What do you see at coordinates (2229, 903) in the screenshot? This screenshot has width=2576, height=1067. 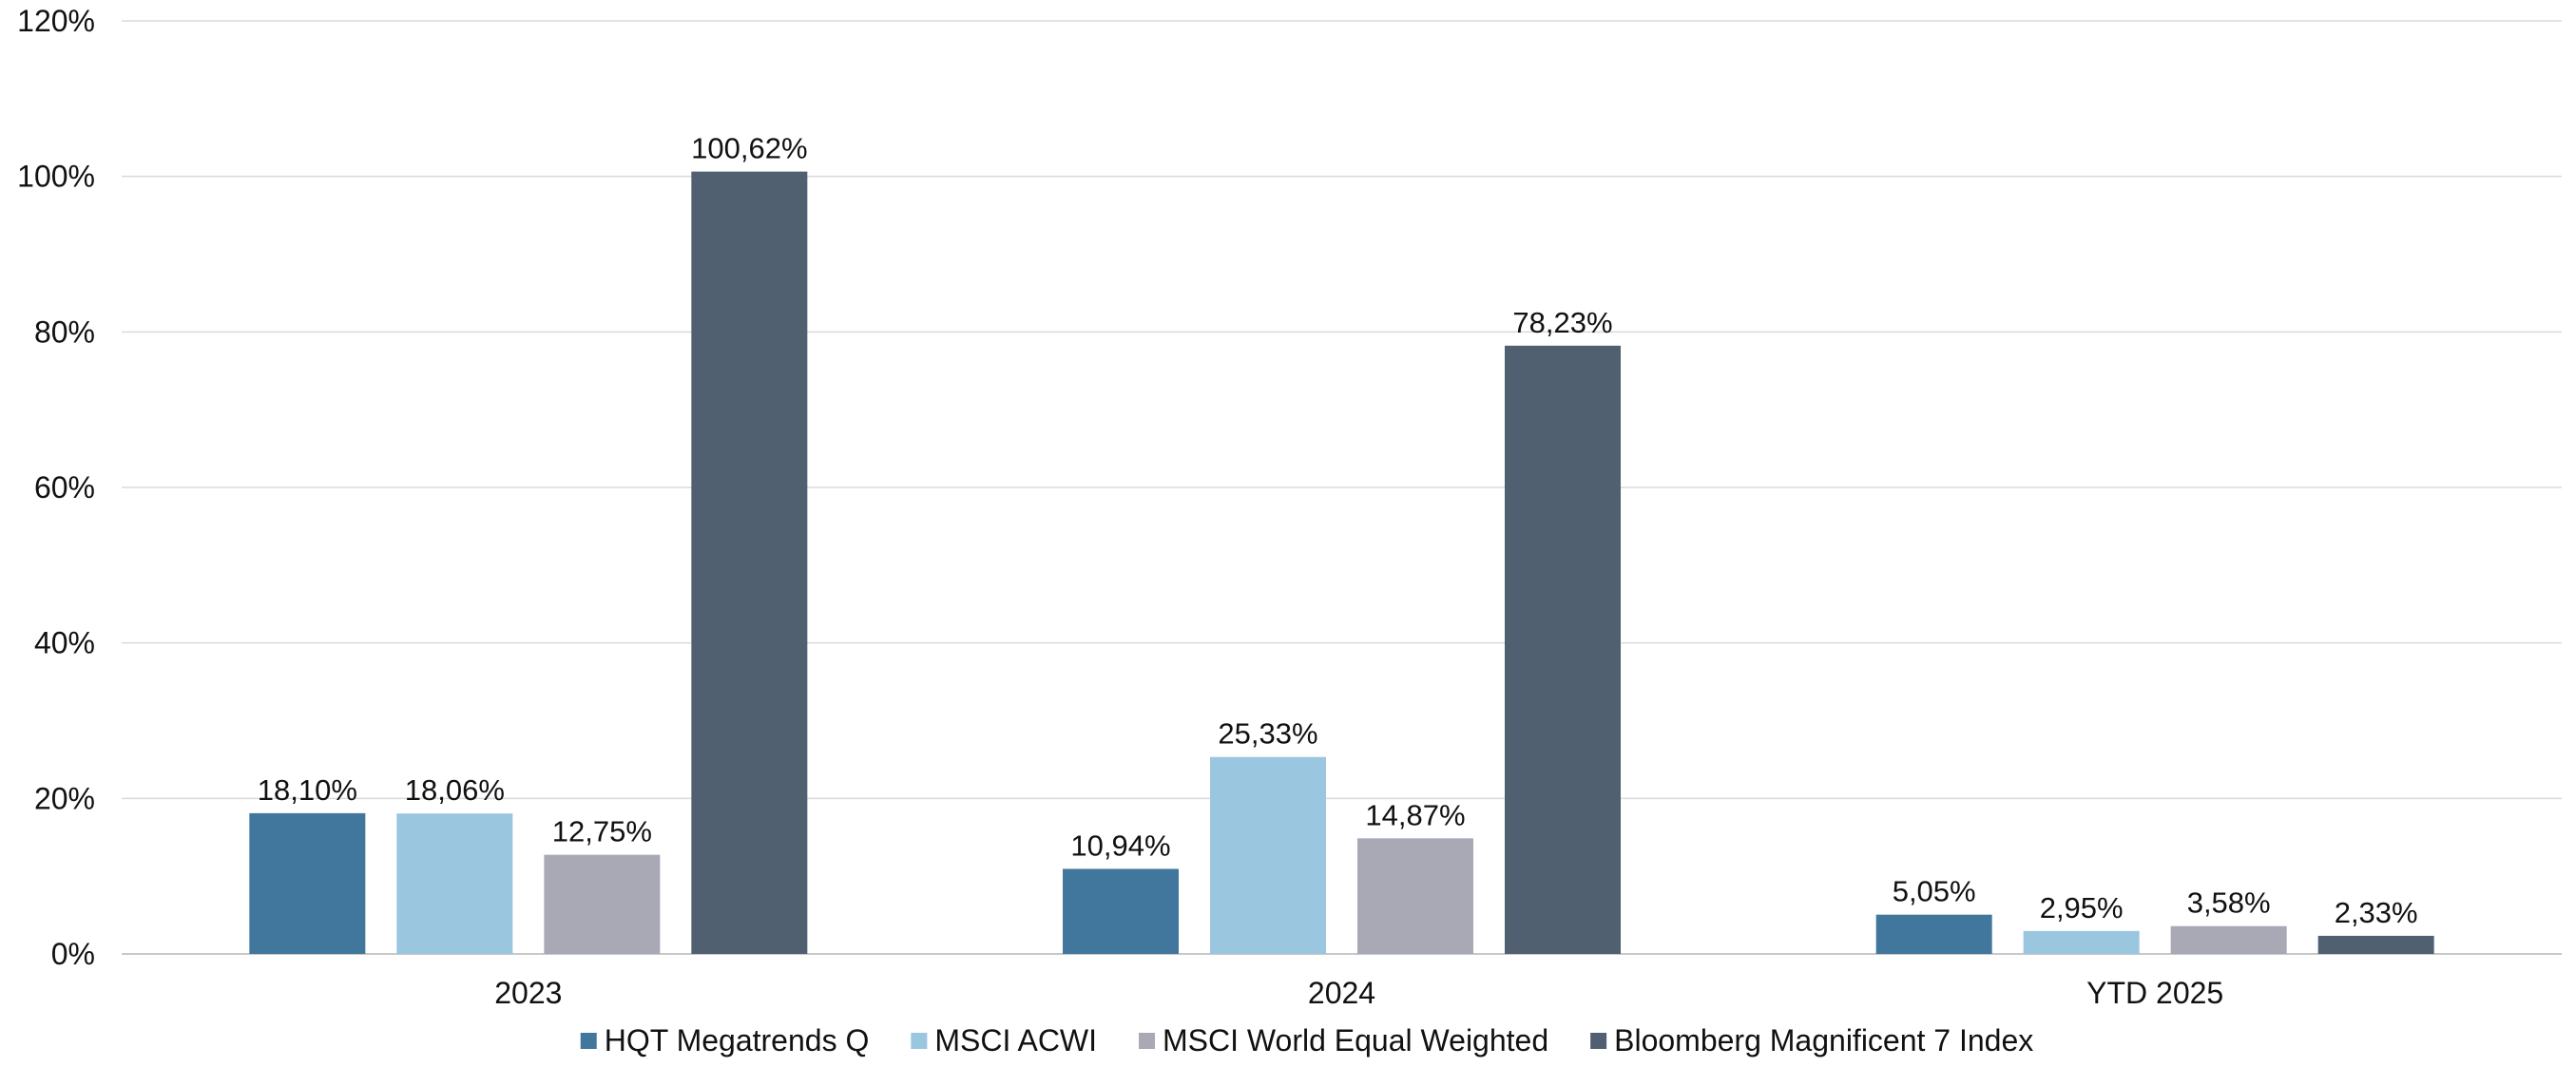 I see `data-label: 3,58%` at bounding box center [2229, 903].